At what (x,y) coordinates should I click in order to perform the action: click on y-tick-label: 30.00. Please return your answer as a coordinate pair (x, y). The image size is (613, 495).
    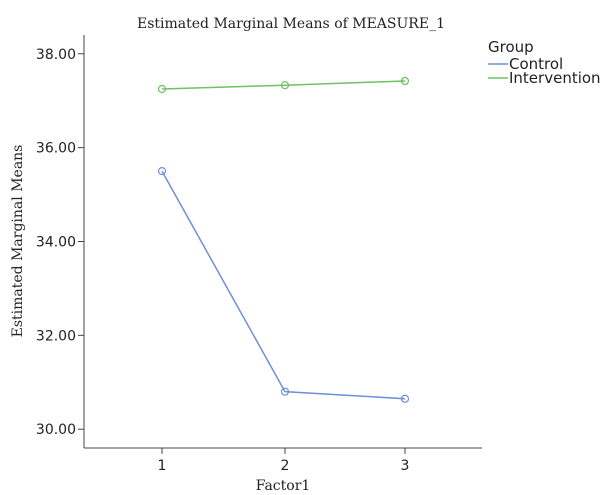
    Looking at the image, I should click on (56, 430).